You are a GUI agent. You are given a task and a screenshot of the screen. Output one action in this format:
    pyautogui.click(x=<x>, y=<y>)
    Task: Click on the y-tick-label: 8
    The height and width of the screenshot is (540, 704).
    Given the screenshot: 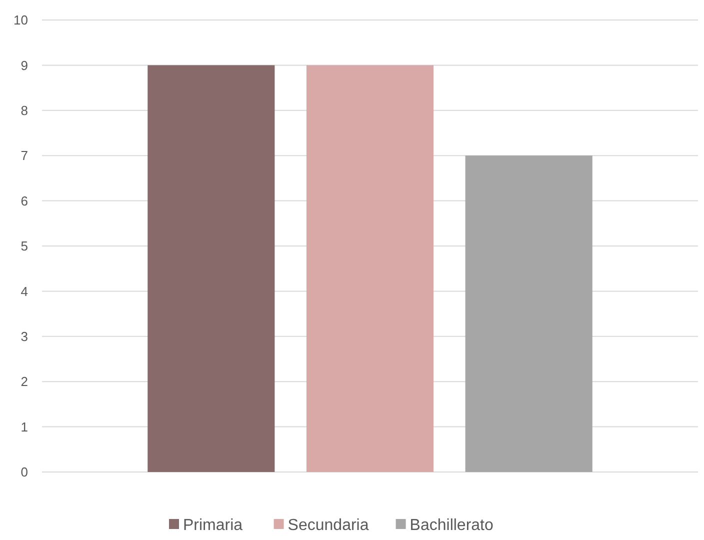 What is the action you would take?
    pyautogui.click(x=24, y=110)
    